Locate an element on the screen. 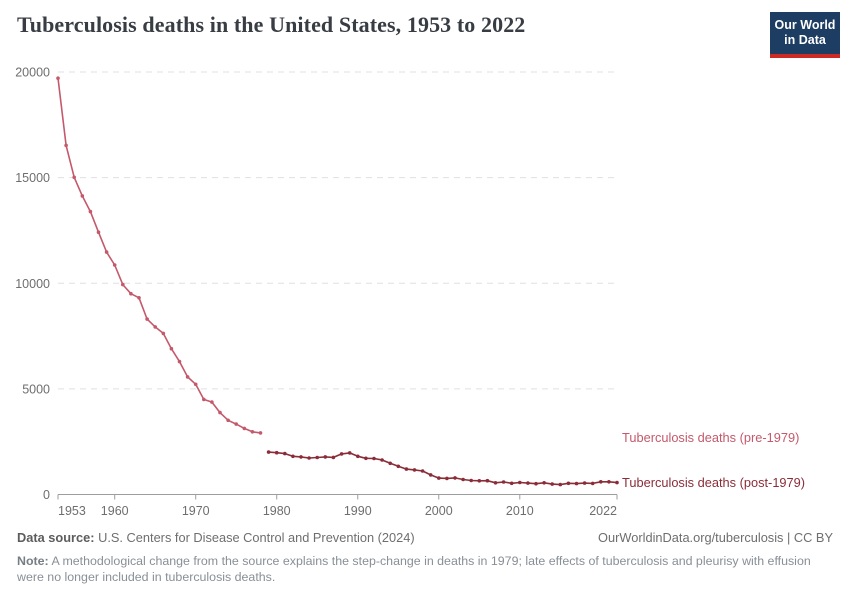  svg-text: 0 is located at coordinates (46, 495).